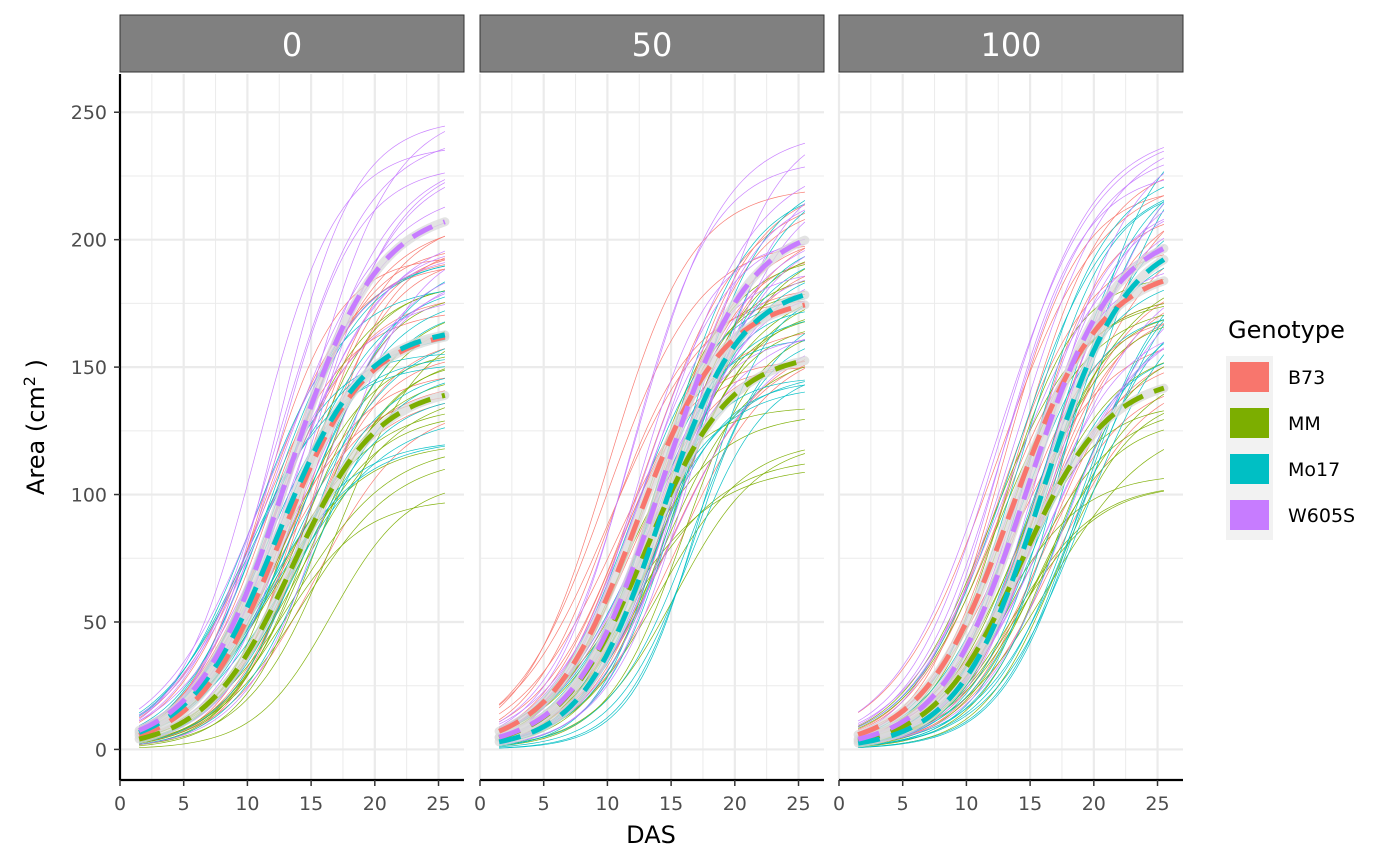  I want to click on y-tick-label: 0, so click(101, 750).